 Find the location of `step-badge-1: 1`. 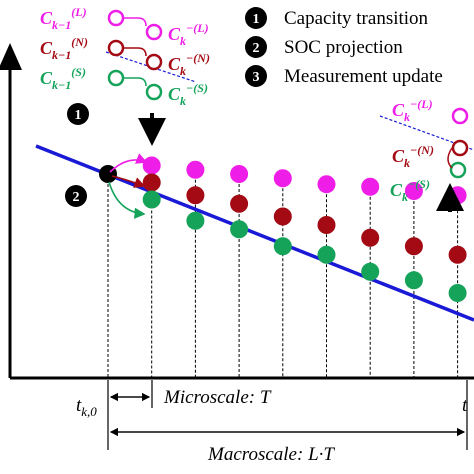

step-badge-1: 1 is located at coordinates (78, 114).